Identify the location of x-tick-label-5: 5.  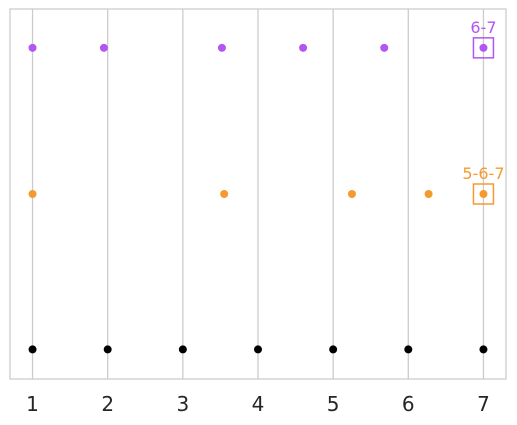
(333, 404).